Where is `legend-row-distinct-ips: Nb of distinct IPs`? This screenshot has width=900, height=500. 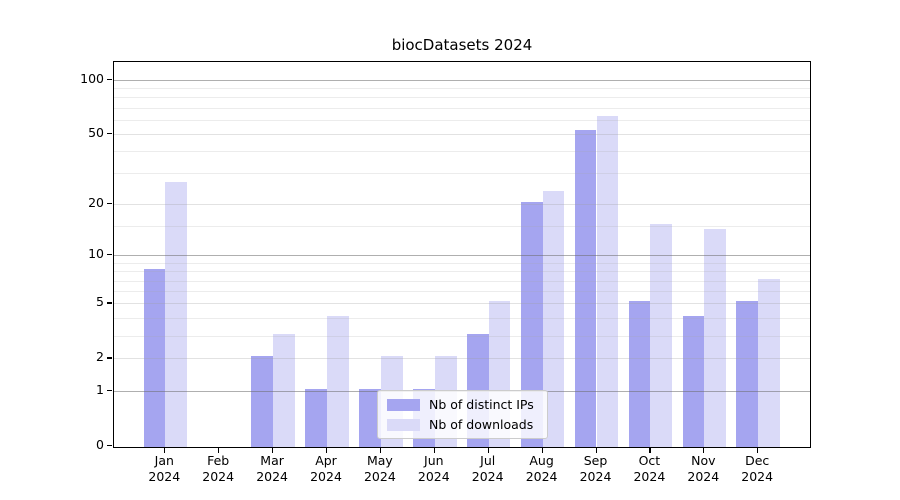
legend-row-distinct-ips: Nb of distinct IPs is located at coordinates (462, 404).